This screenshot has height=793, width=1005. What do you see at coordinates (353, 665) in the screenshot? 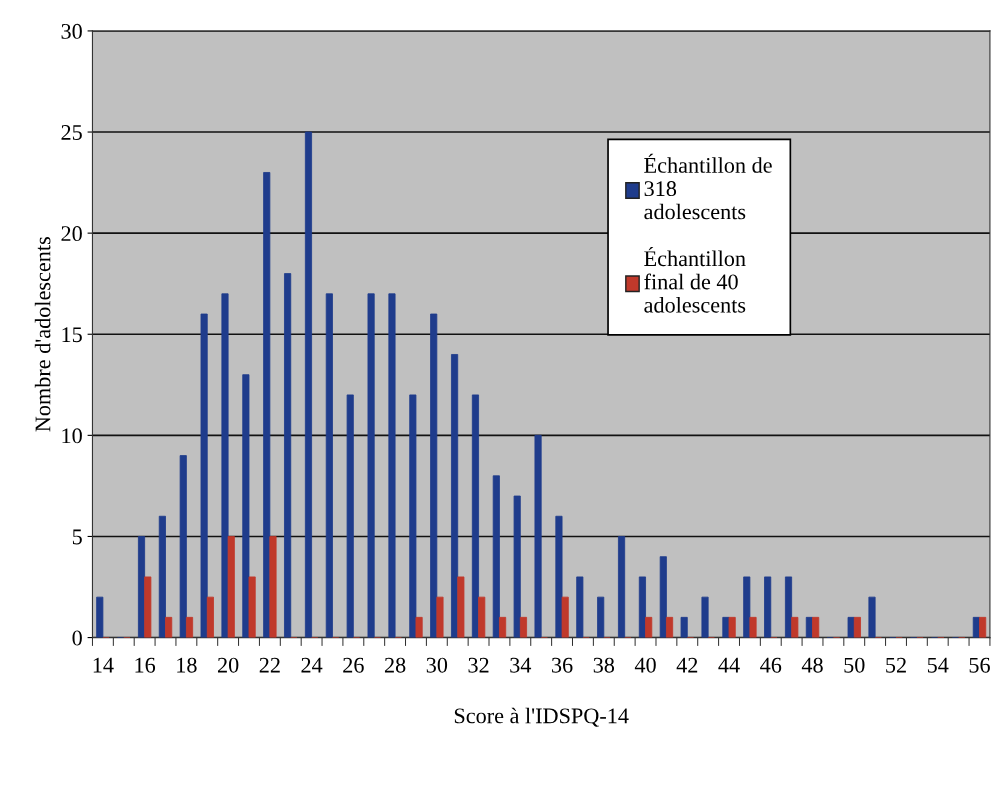
I see `x-tick-label: 26` at bounding box center [353, 665].